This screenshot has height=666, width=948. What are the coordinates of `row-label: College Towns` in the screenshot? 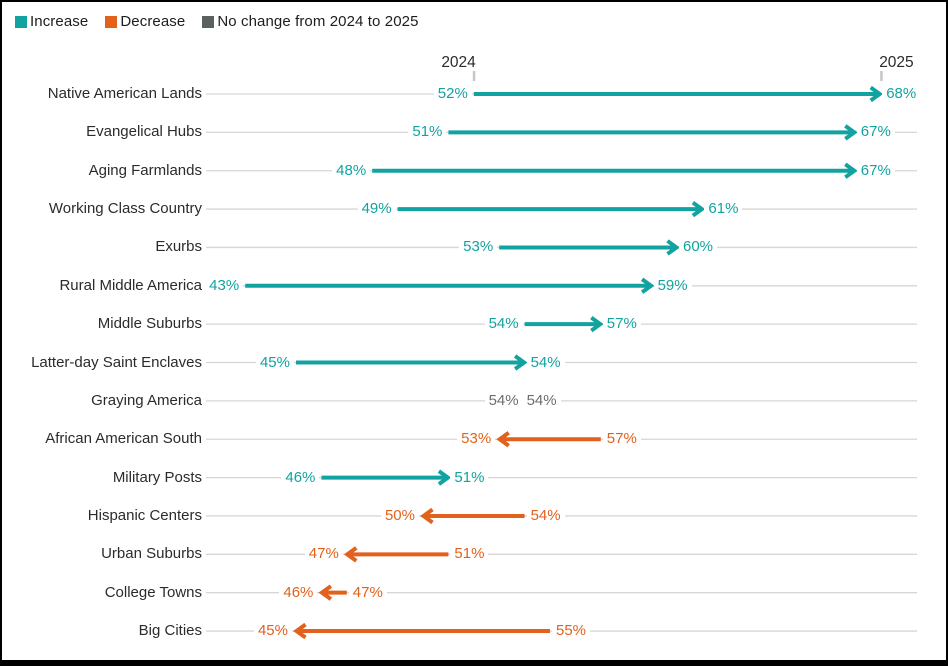 It's located at (153, 592).